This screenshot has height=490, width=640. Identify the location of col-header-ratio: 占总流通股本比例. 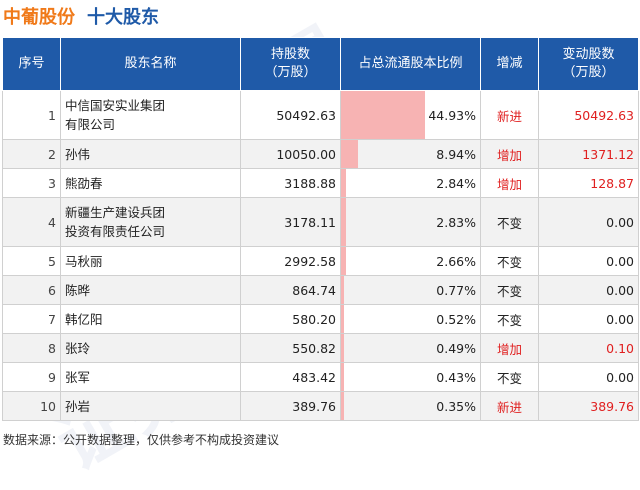
(410, 64).